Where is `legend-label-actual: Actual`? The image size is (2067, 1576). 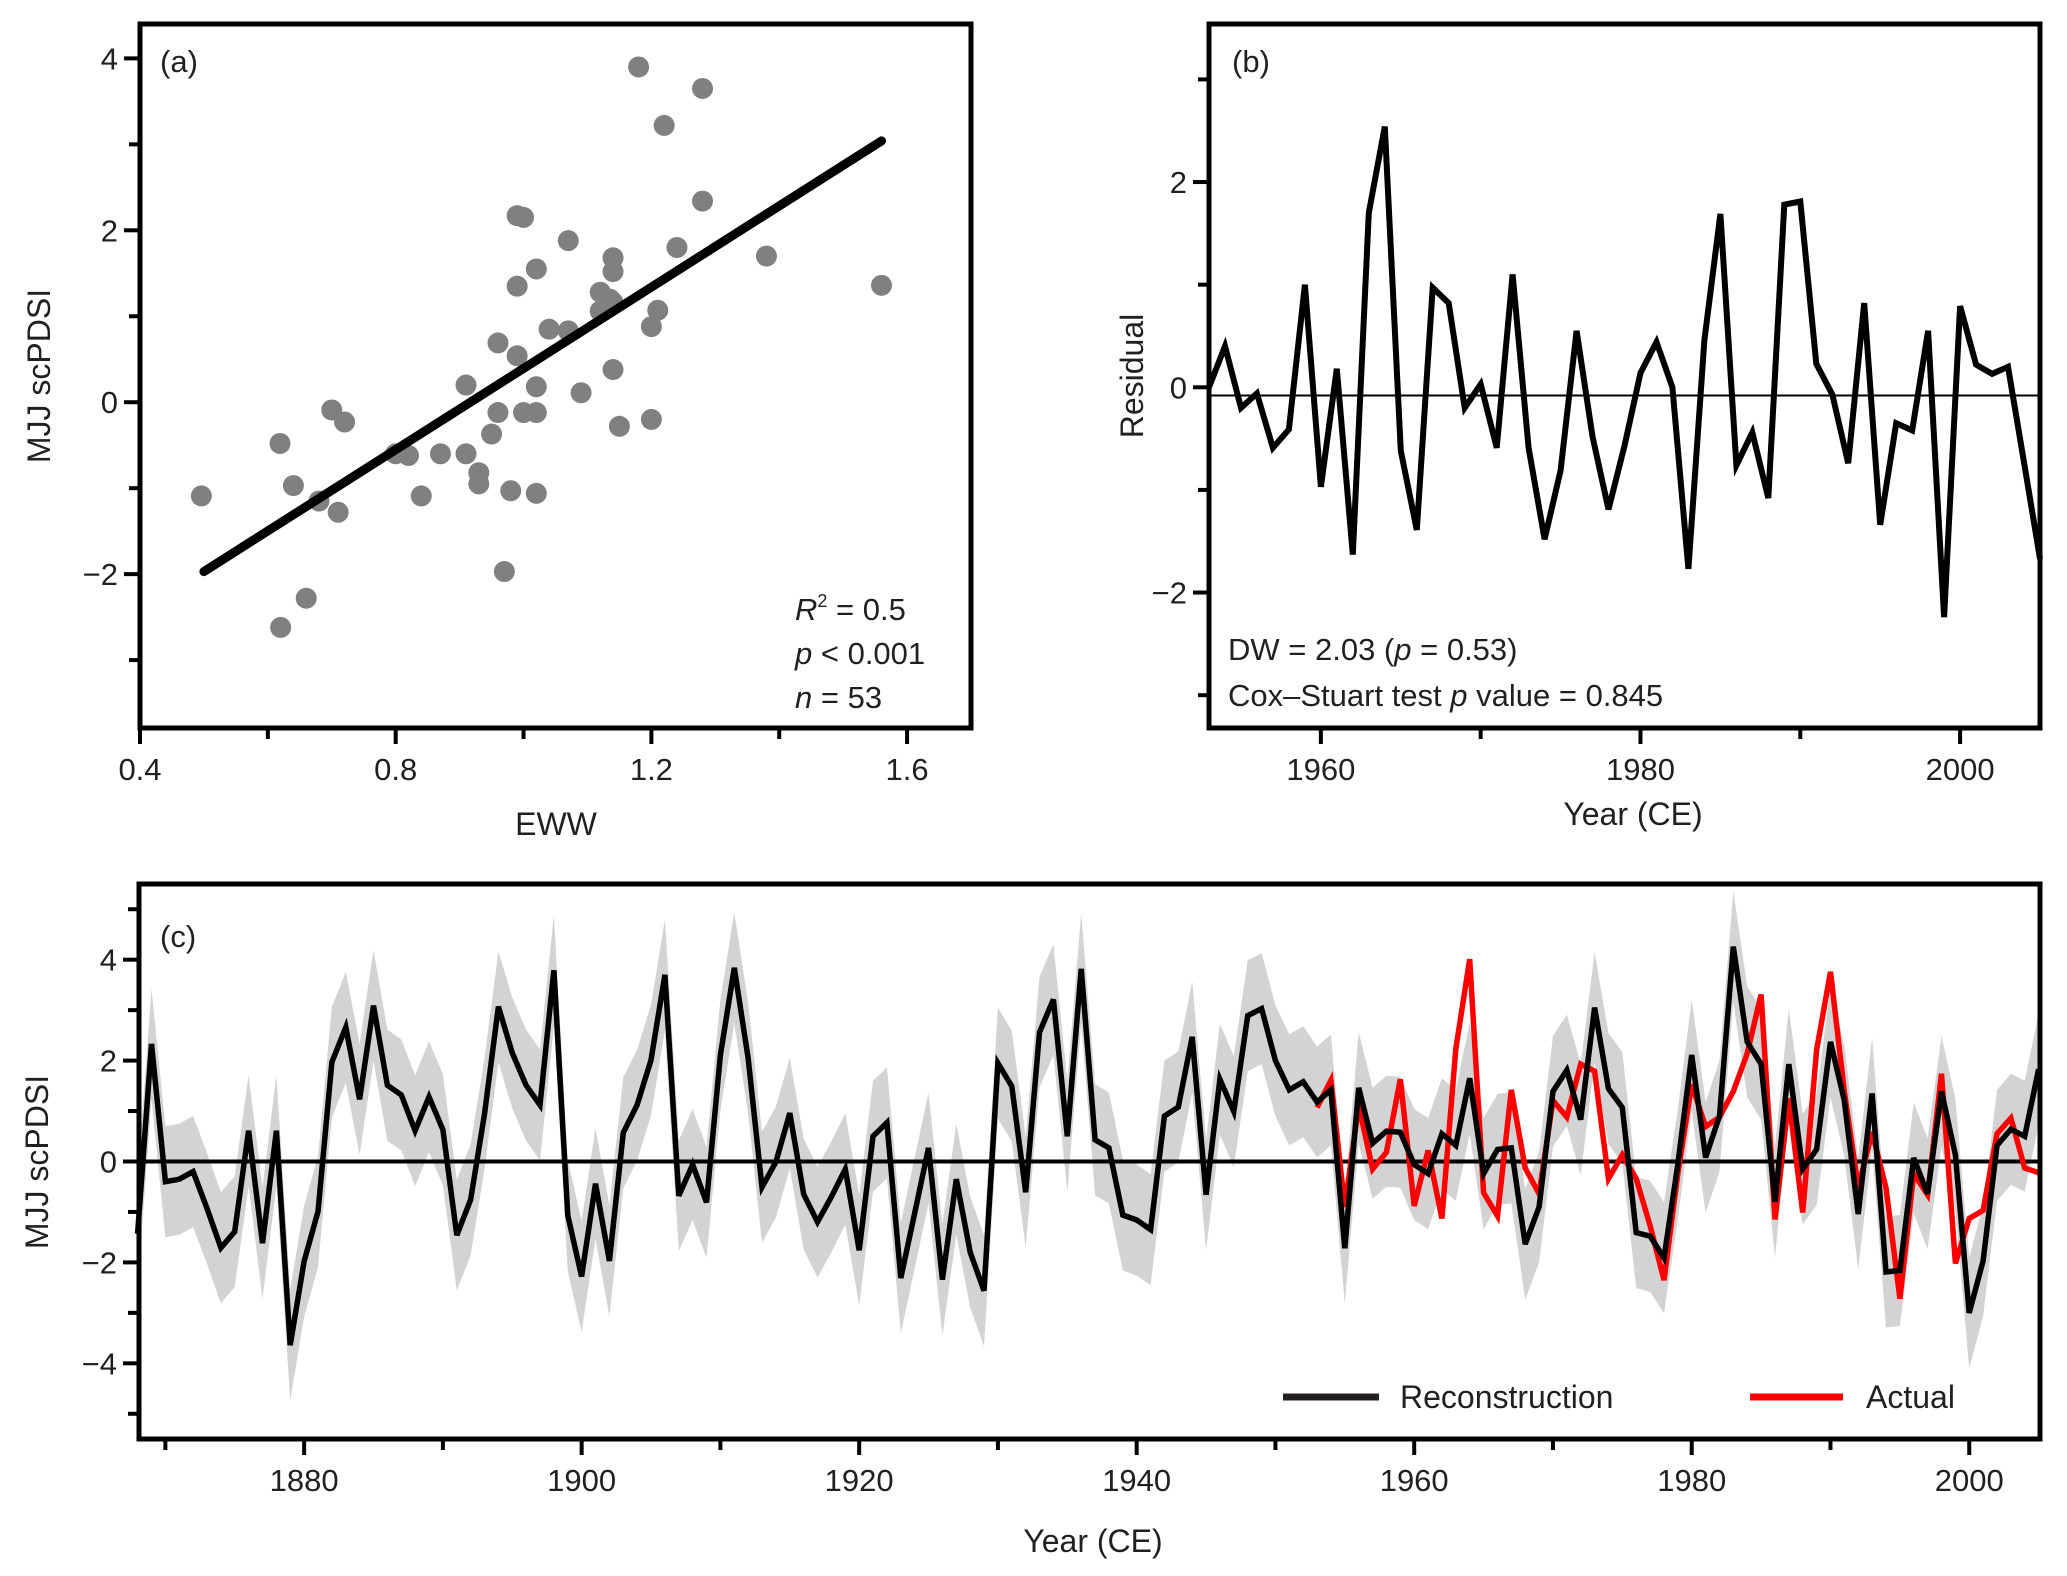
legend-label-actual: Actual is located at coordinates (1910, 1397).